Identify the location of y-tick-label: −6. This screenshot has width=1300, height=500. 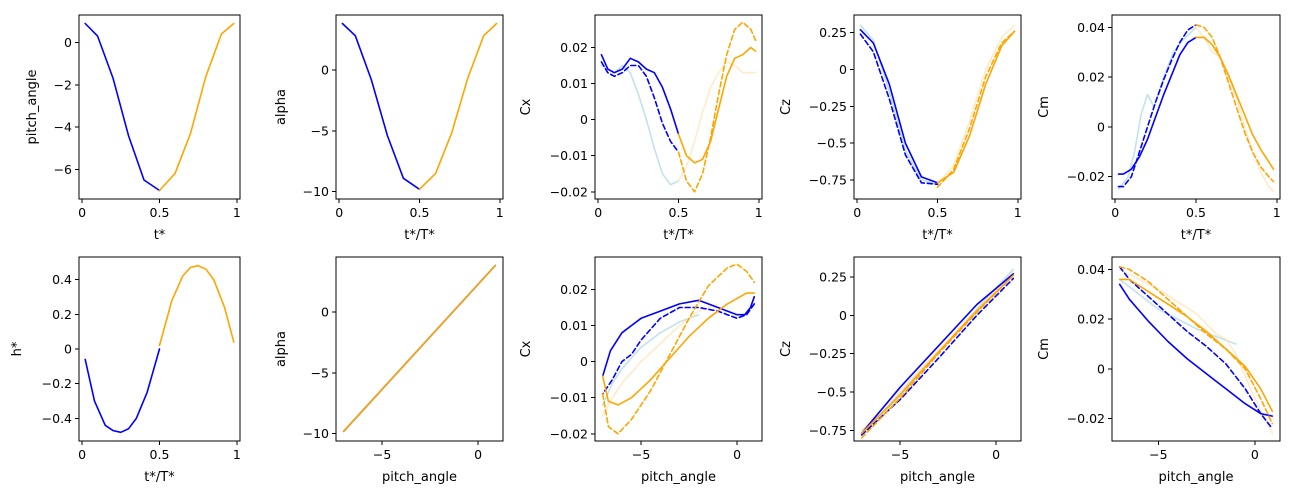
(63, 169).